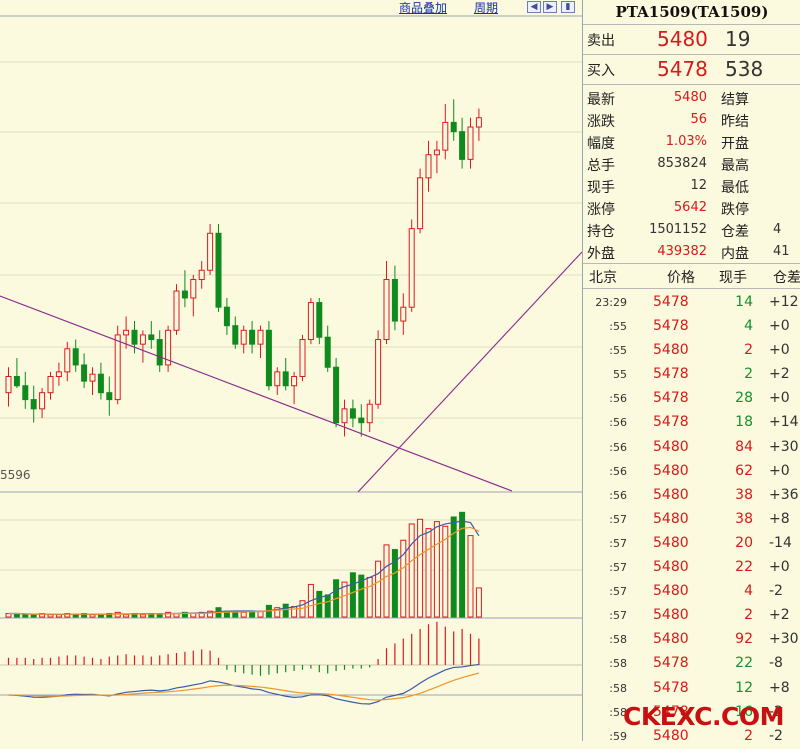 The image size is (800, 749). What do you see at coordinates (691, 544) in the screenshot?
I see `trade-row: :57 5480 20 -14` at bounding box center [691, 544].